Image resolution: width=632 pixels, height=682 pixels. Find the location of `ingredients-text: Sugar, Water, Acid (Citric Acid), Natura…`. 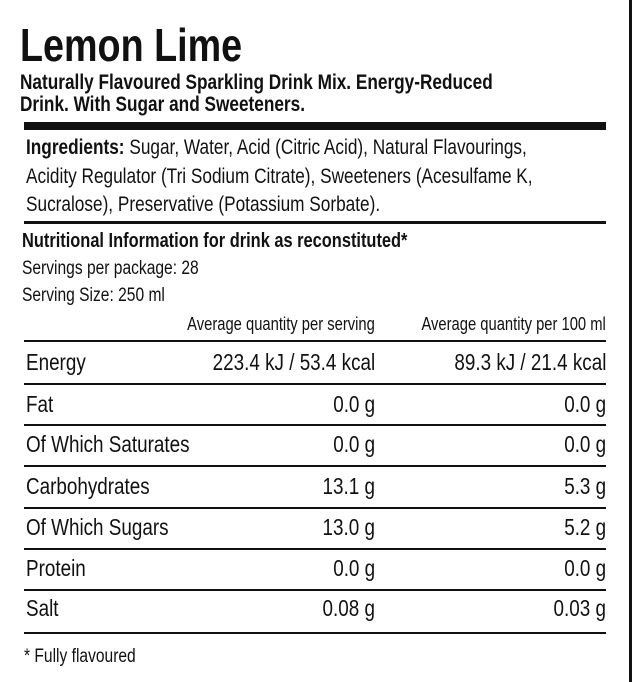

ingredients-text: Sugar, Water, Acid (Citric Acid), Natura… is located at coordinates (325, 147).